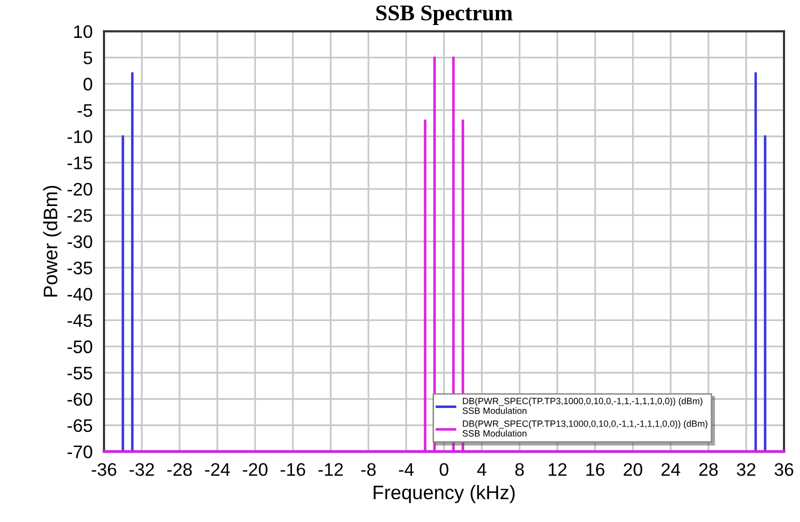 This screenshot has height=522, width=800. Describe the element at coordinates (52, 241) in the screenshot. I see `y-axis-title: Power (dBm)` at that location.